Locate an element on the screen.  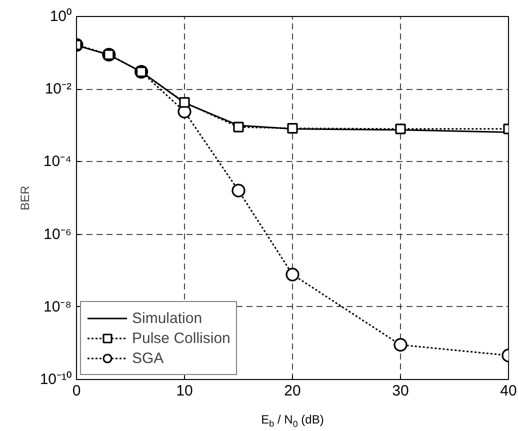
x-tick-label: 30 is located at coordinates (400, 391).